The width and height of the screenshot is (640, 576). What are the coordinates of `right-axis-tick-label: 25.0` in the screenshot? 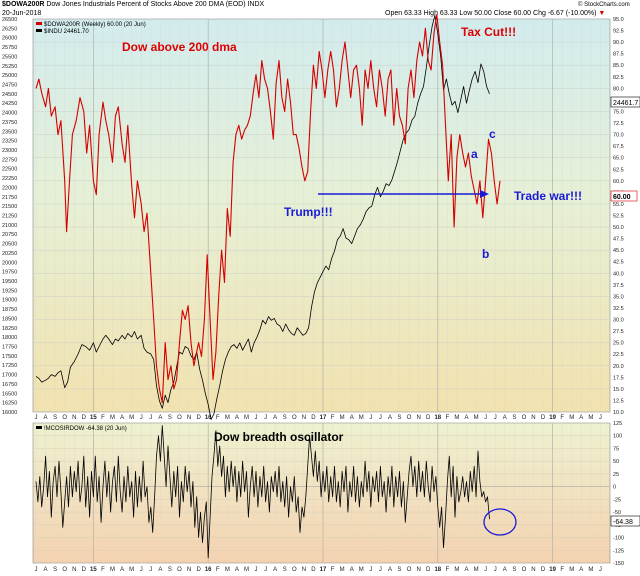 It's located at (618, 344).